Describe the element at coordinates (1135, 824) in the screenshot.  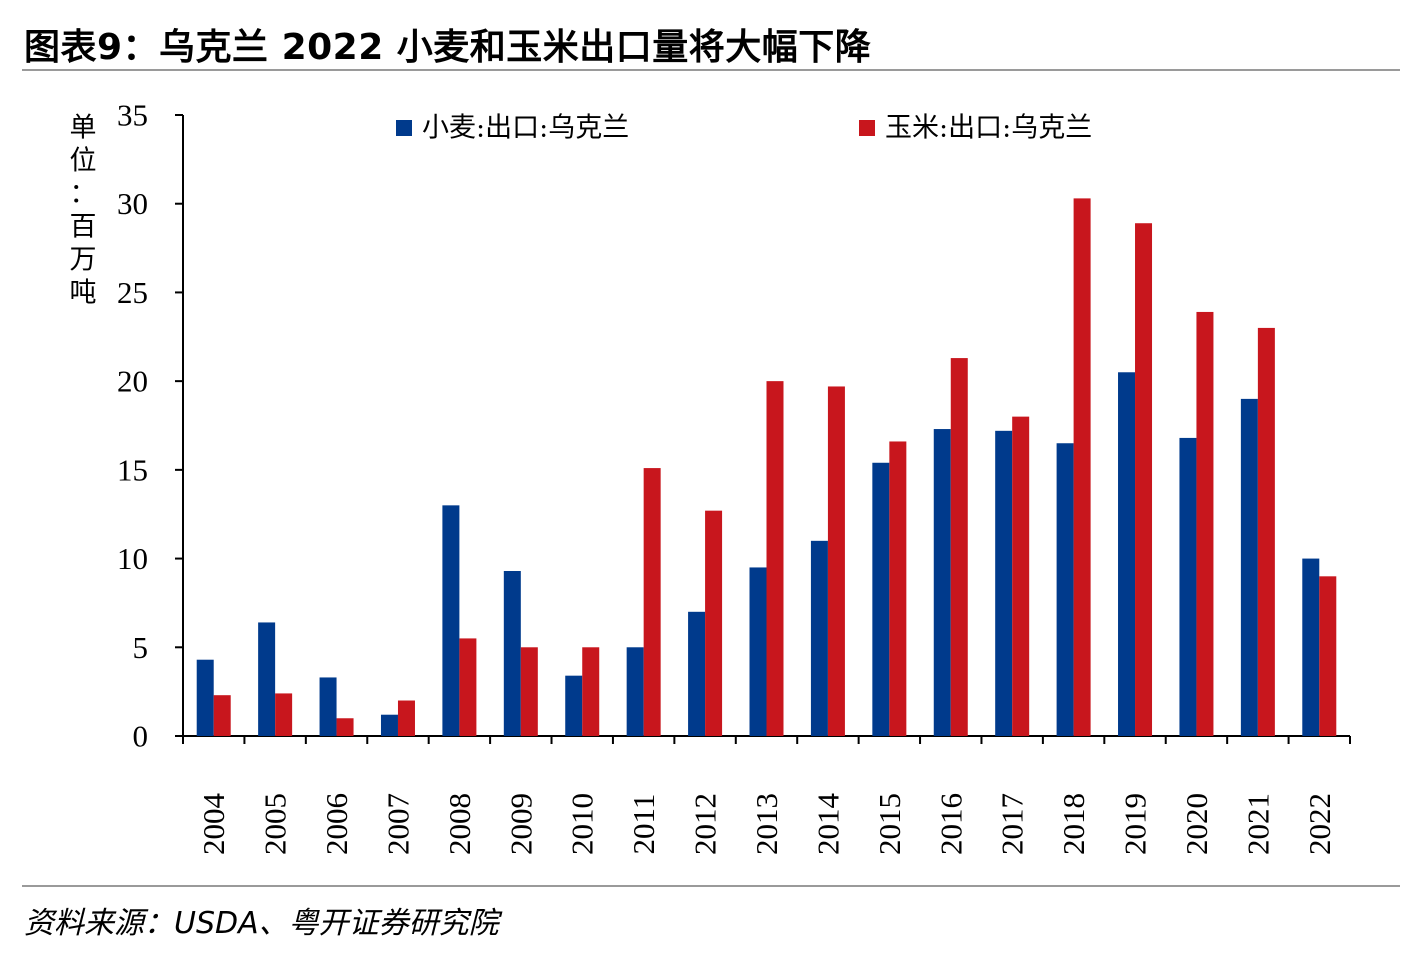
I see `x-tick-label: 2019` at that location.